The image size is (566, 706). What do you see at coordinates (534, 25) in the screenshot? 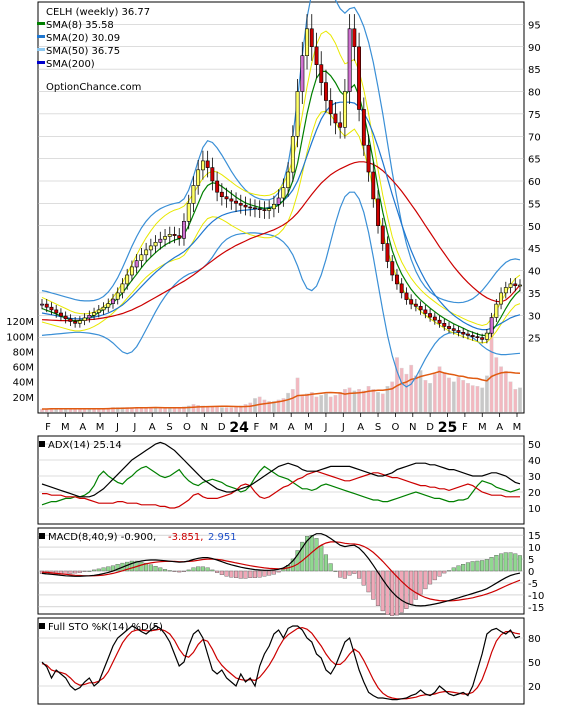
I see `y-tick-label: 95` at bounding box center [534, 25].